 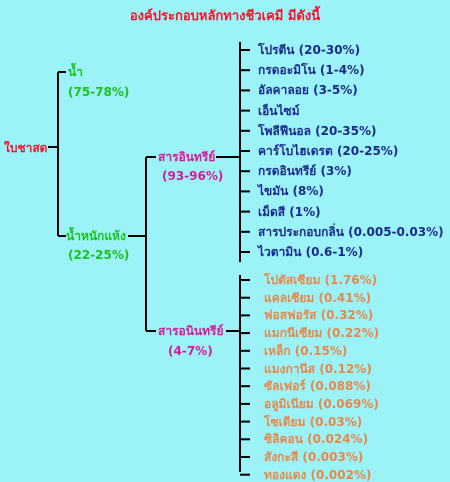 What do you see at coordinates (99, 92) in the screenshot?
I see `water-node-value: (75-78%)` at bounding box center [99, 92].